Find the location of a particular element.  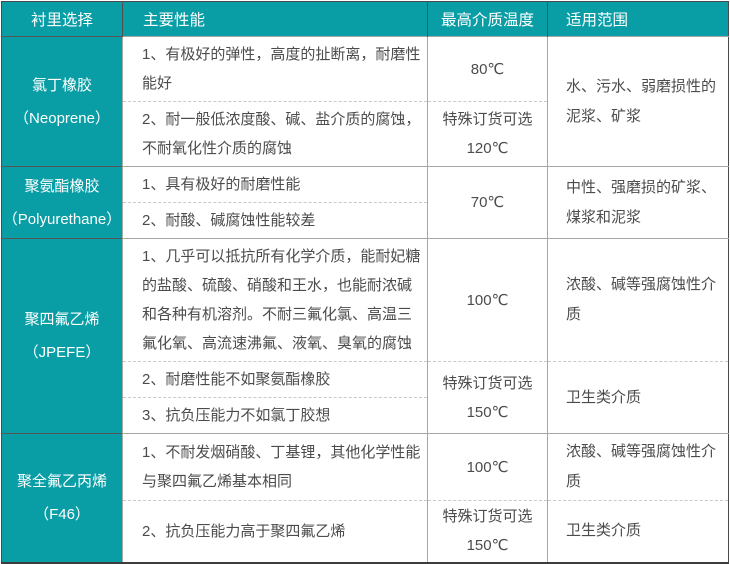

material-name-cn: 氯丁橡胶 is located at coordinates (61, 85).